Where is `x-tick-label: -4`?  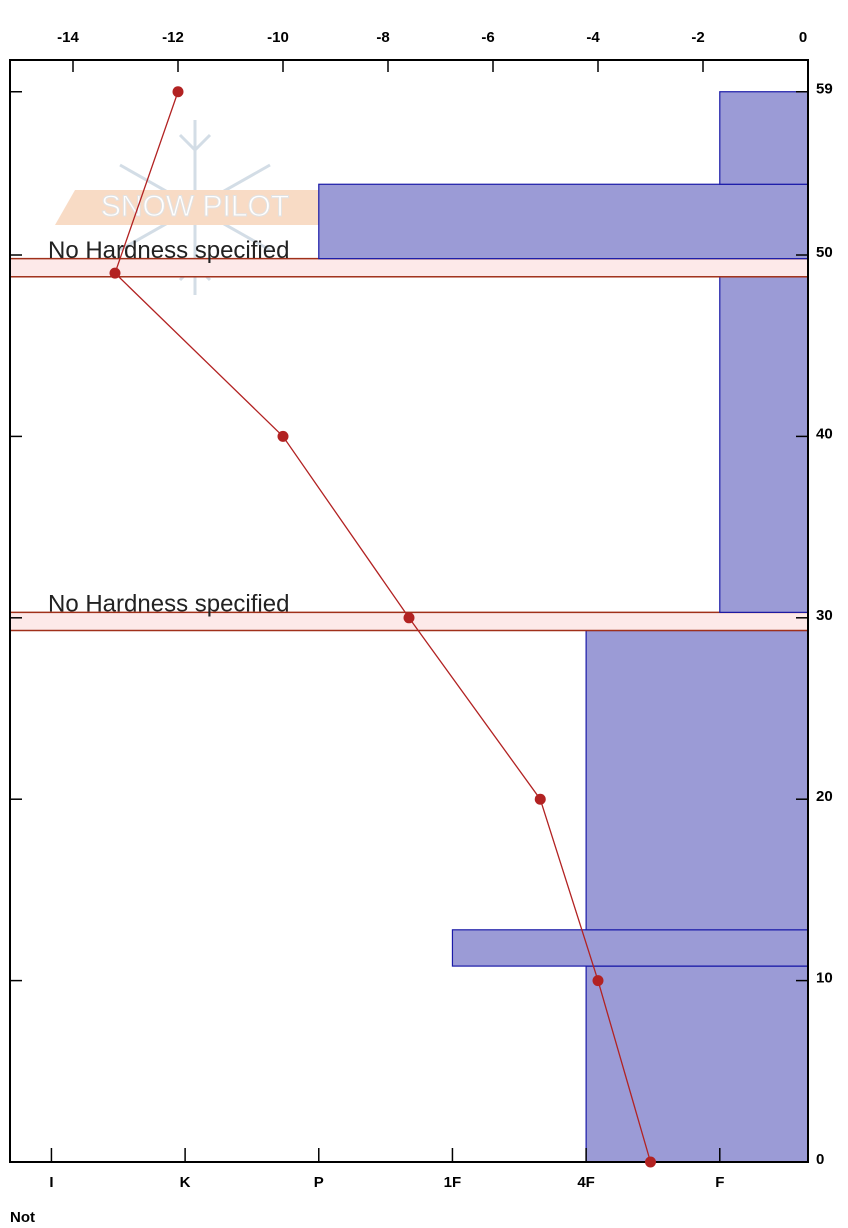
x-tick-label: -4 is located at coordinates (593, 37).